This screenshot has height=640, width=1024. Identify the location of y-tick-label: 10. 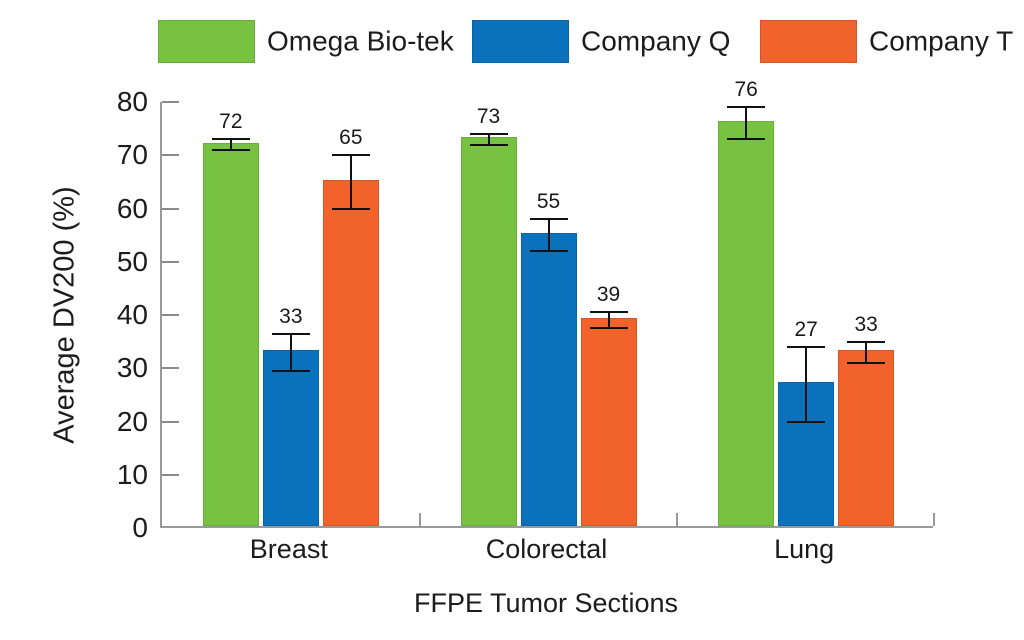
(132, 474).